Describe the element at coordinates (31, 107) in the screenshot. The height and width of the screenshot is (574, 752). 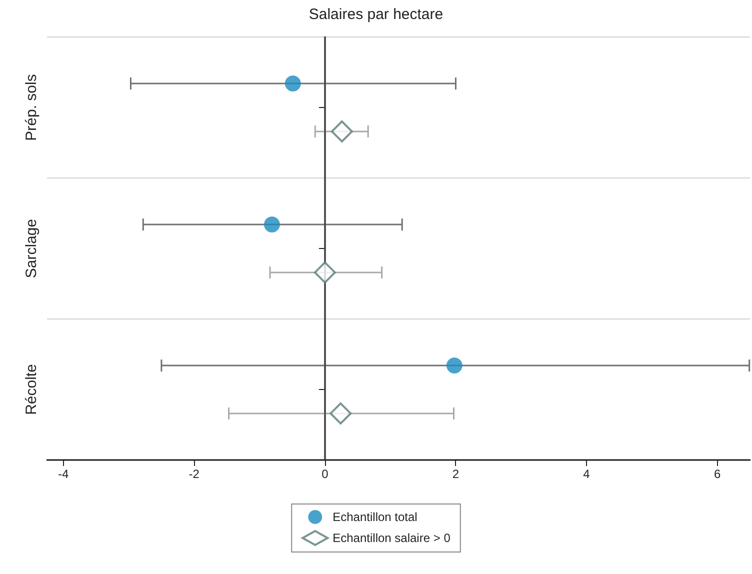
I see `y-tick-label: Prép. sols` at that location.